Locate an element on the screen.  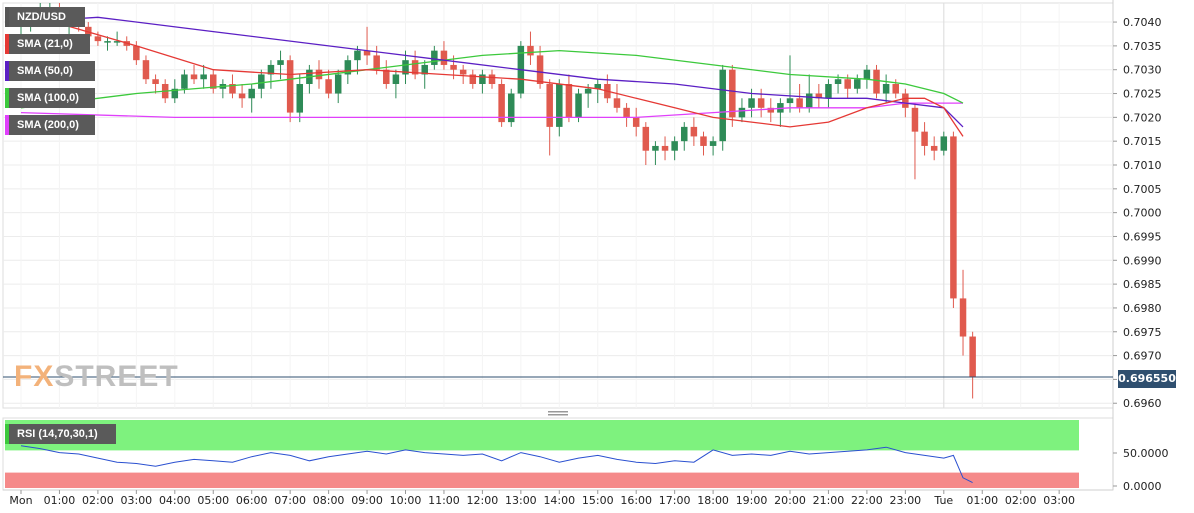
x-tick-label: 05:00 is located at coordinates (213, 500).